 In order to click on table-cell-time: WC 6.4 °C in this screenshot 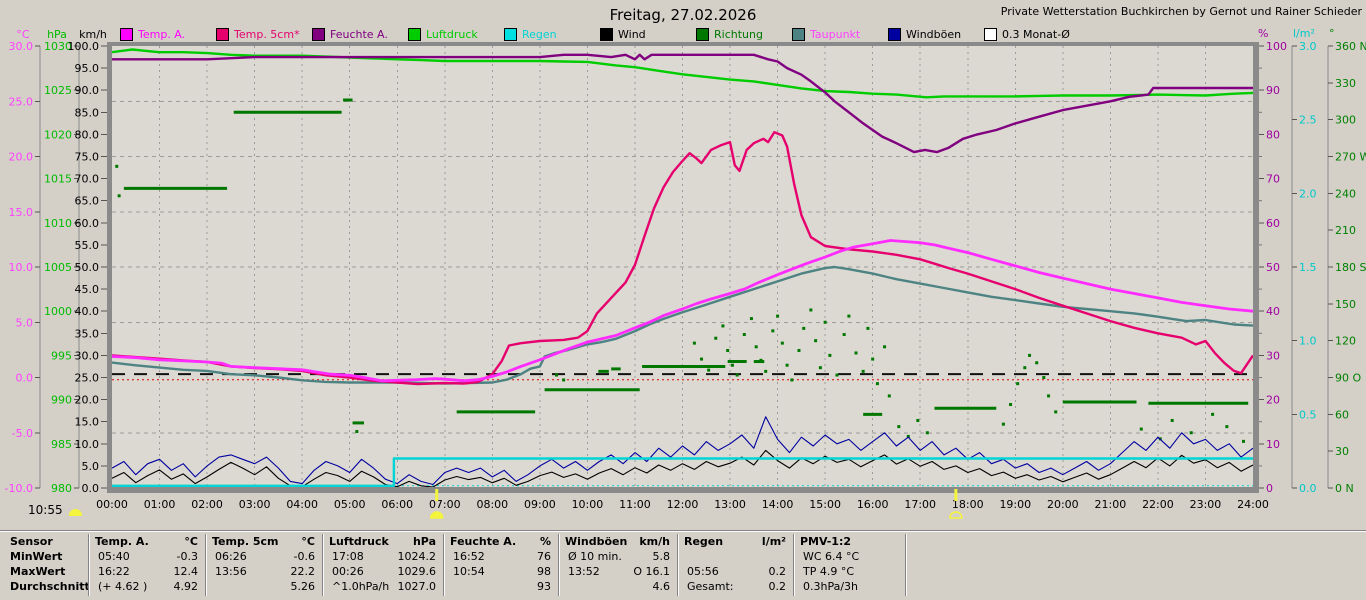, I will do `click(831, 556)`.